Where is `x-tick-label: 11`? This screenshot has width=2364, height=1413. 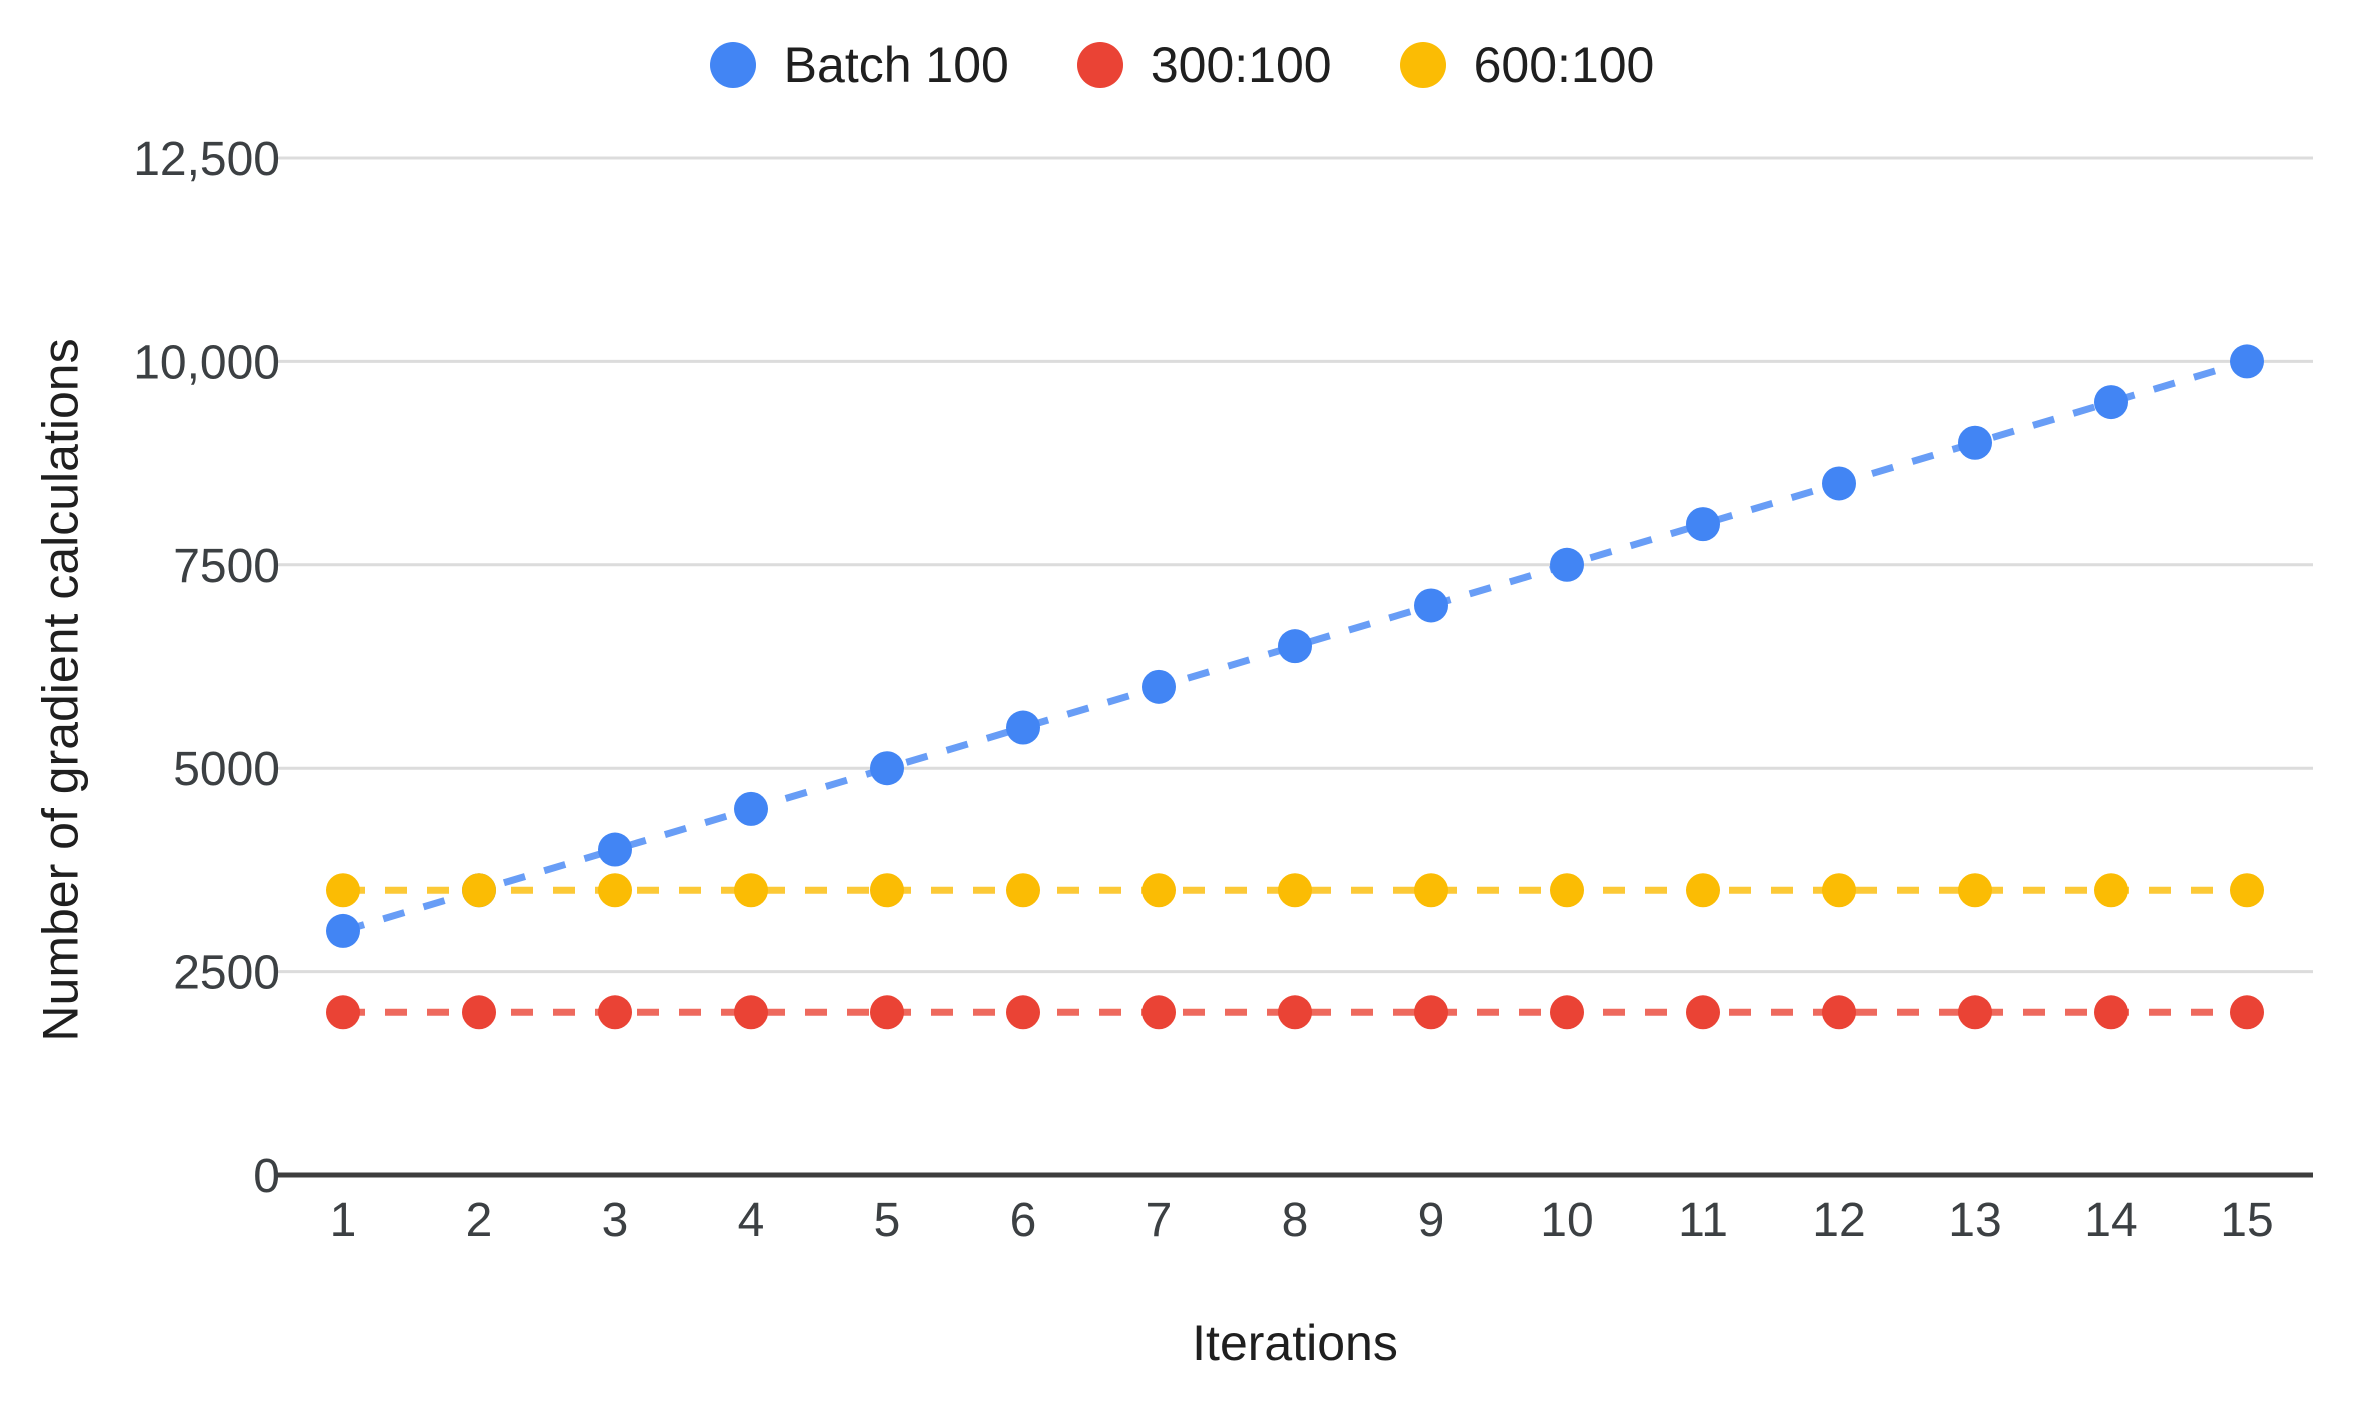 x-tick-label: 11 is located at coordinates (1703, 1220).